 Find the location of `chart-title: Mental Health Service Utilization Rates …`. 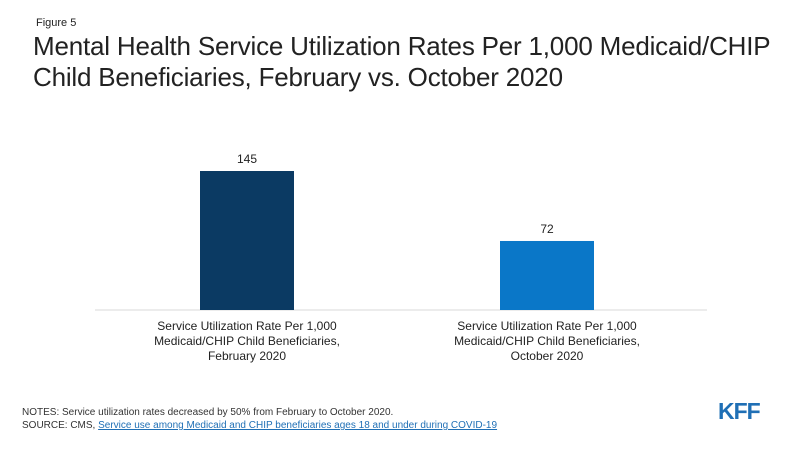

chart-title: Mental Health Service Utilization Rates … is located at coordinates (401, 61).